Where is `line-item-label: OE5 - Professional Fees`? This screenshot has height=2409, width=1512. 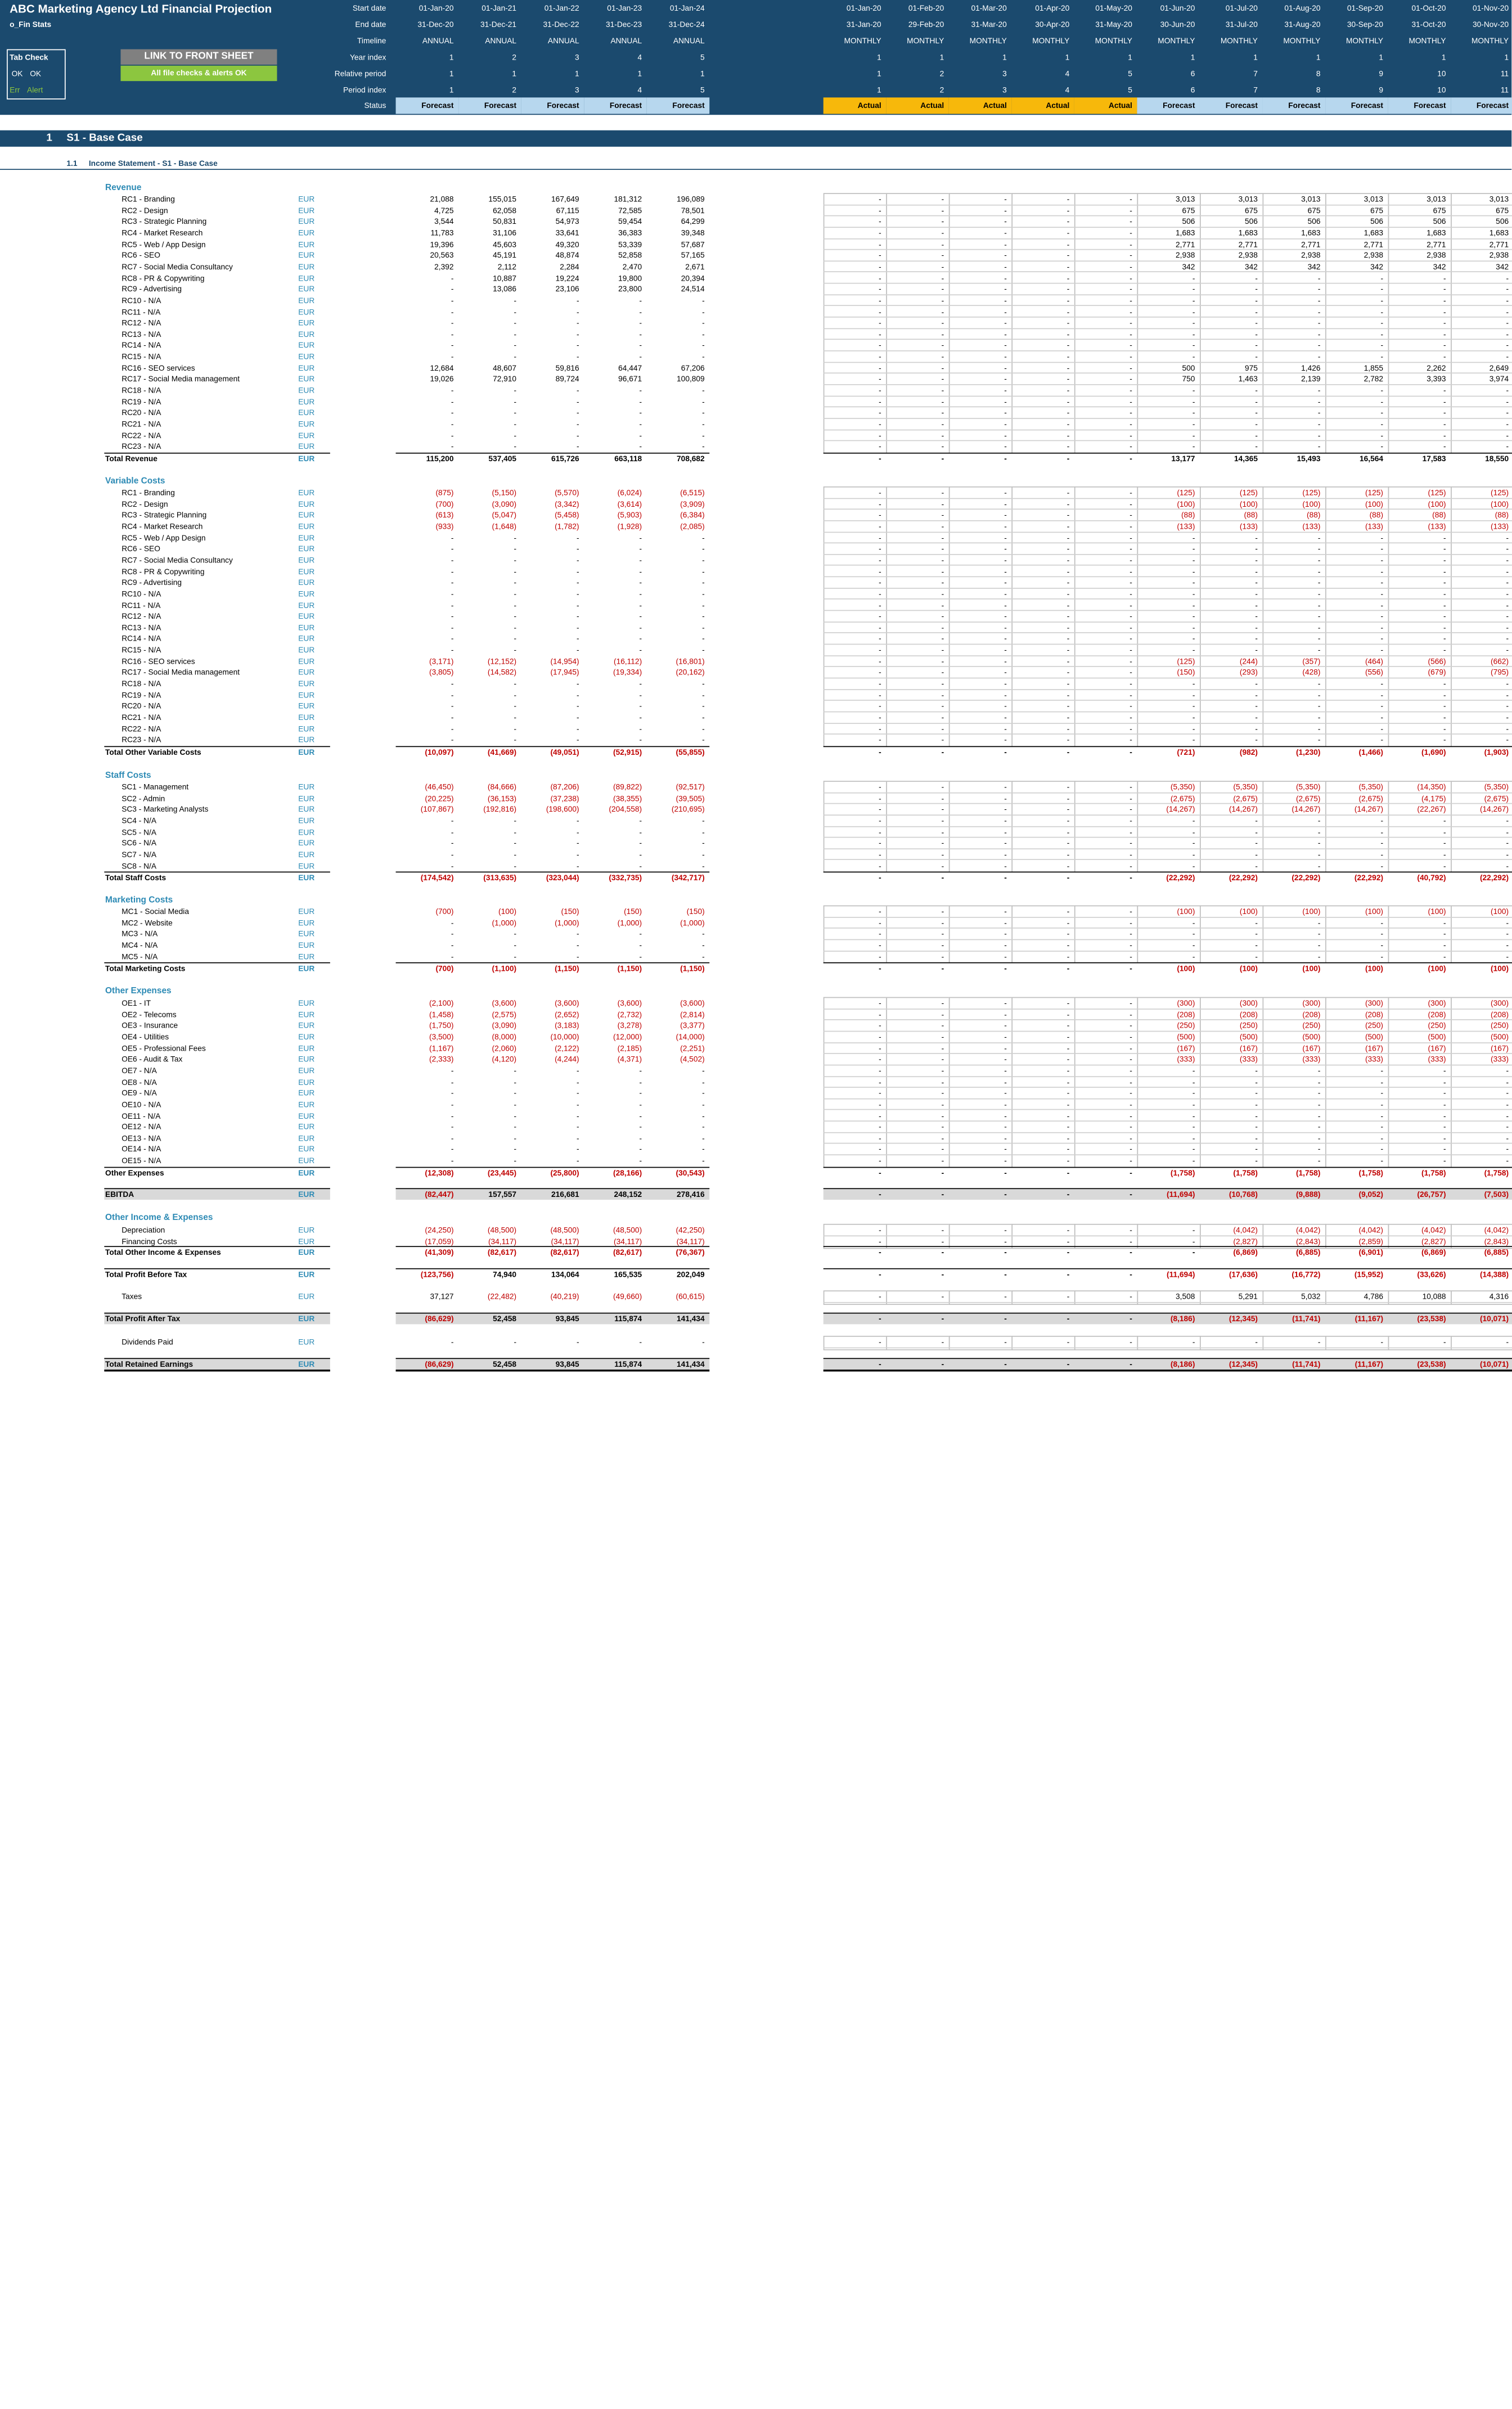
line-item-label: OE5 - Professional Fees is located at coordinates (164, 1048).